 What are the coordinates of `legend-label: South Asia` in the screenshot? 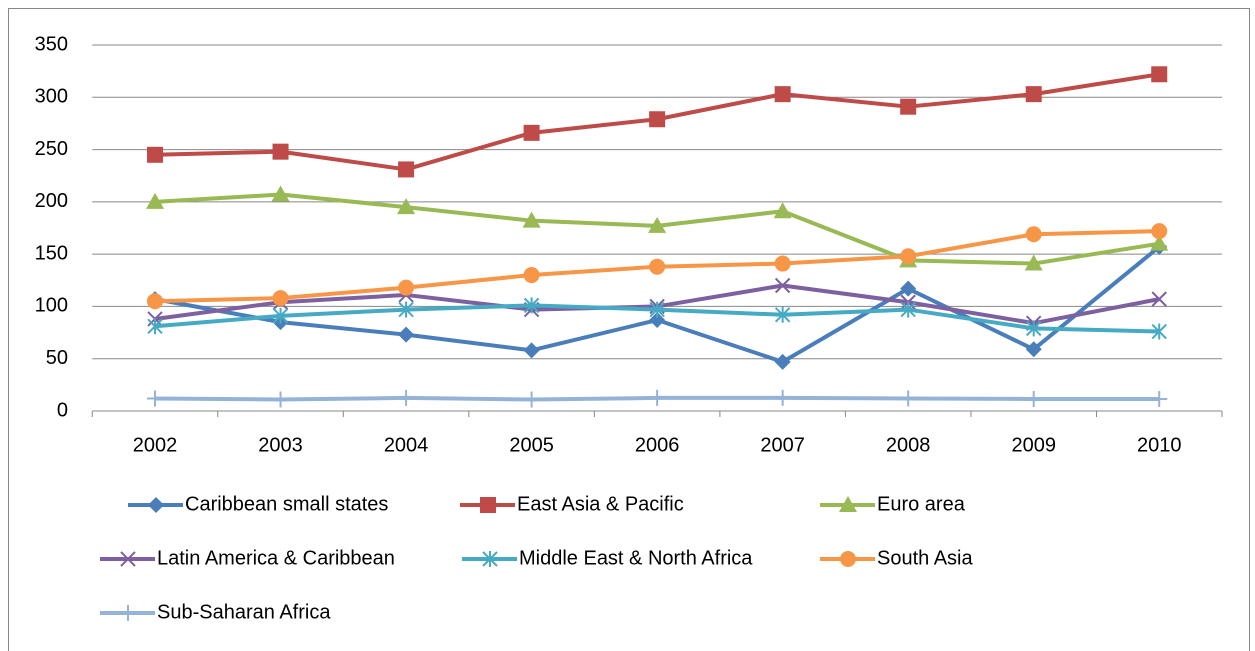 It's located at (925, 558).